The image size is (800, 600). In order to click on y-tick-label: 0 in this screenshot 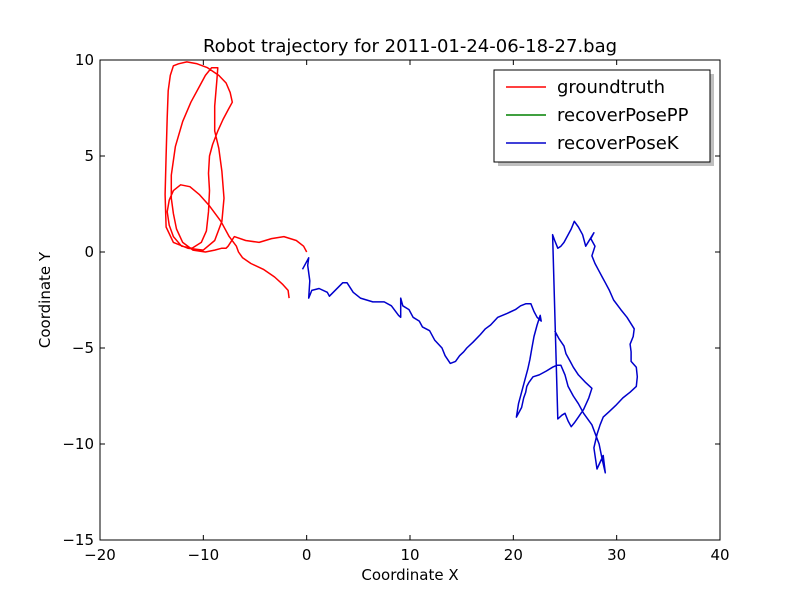, I will do `click(89, 252)`.